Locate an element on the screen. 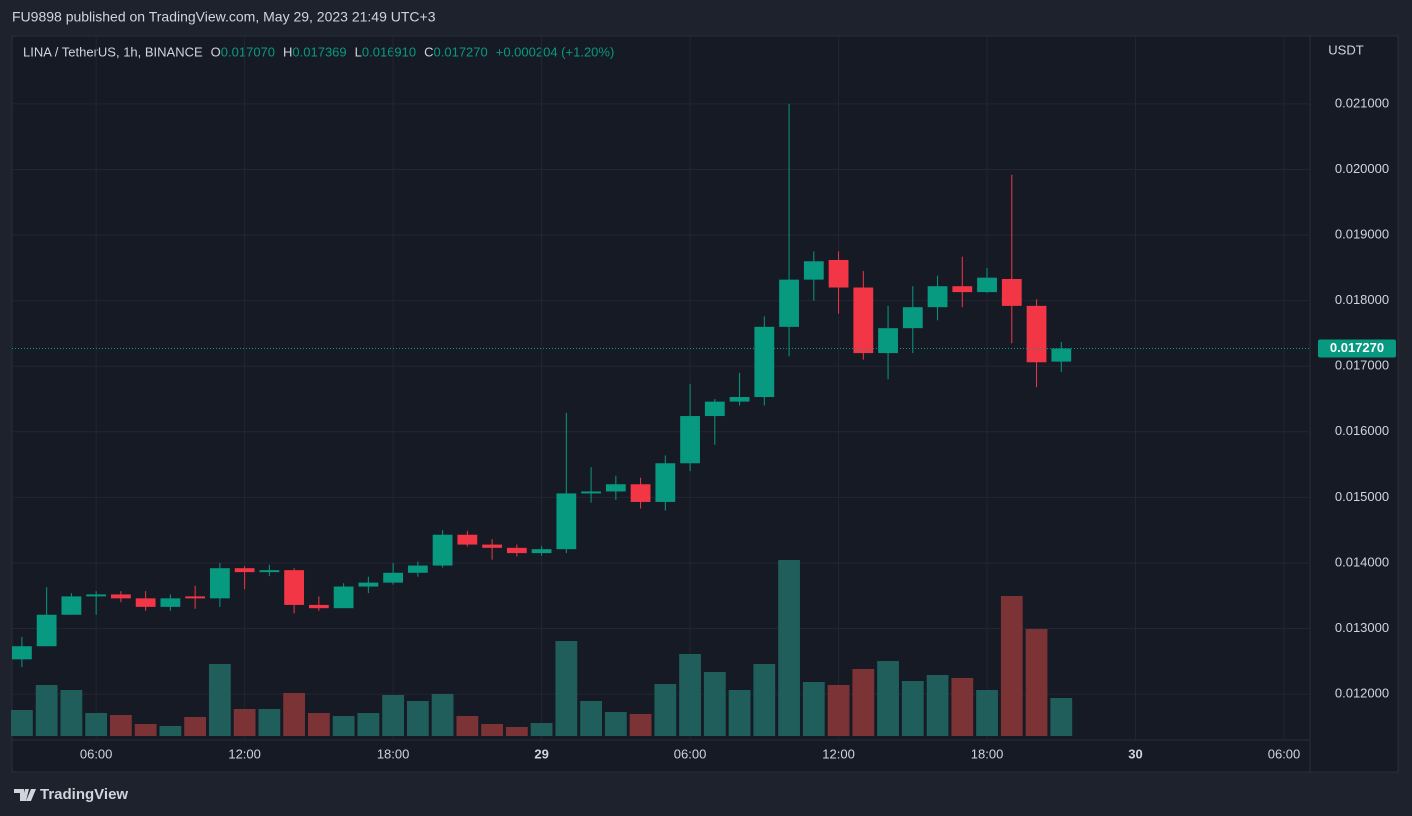 This screenshot has width=1412, height=816. brand: TradingView is located at coordinates (84, 794).